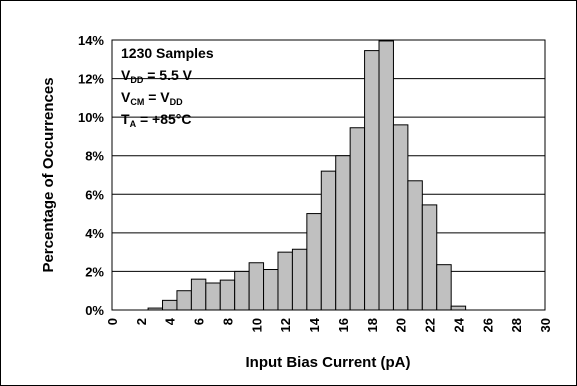 The width and height of the screenshot is (577, 386). What do you see at coordinates (458, 324) in the screenshot?
I see `x-tick-label: 24` at bounding box center [458, 324].